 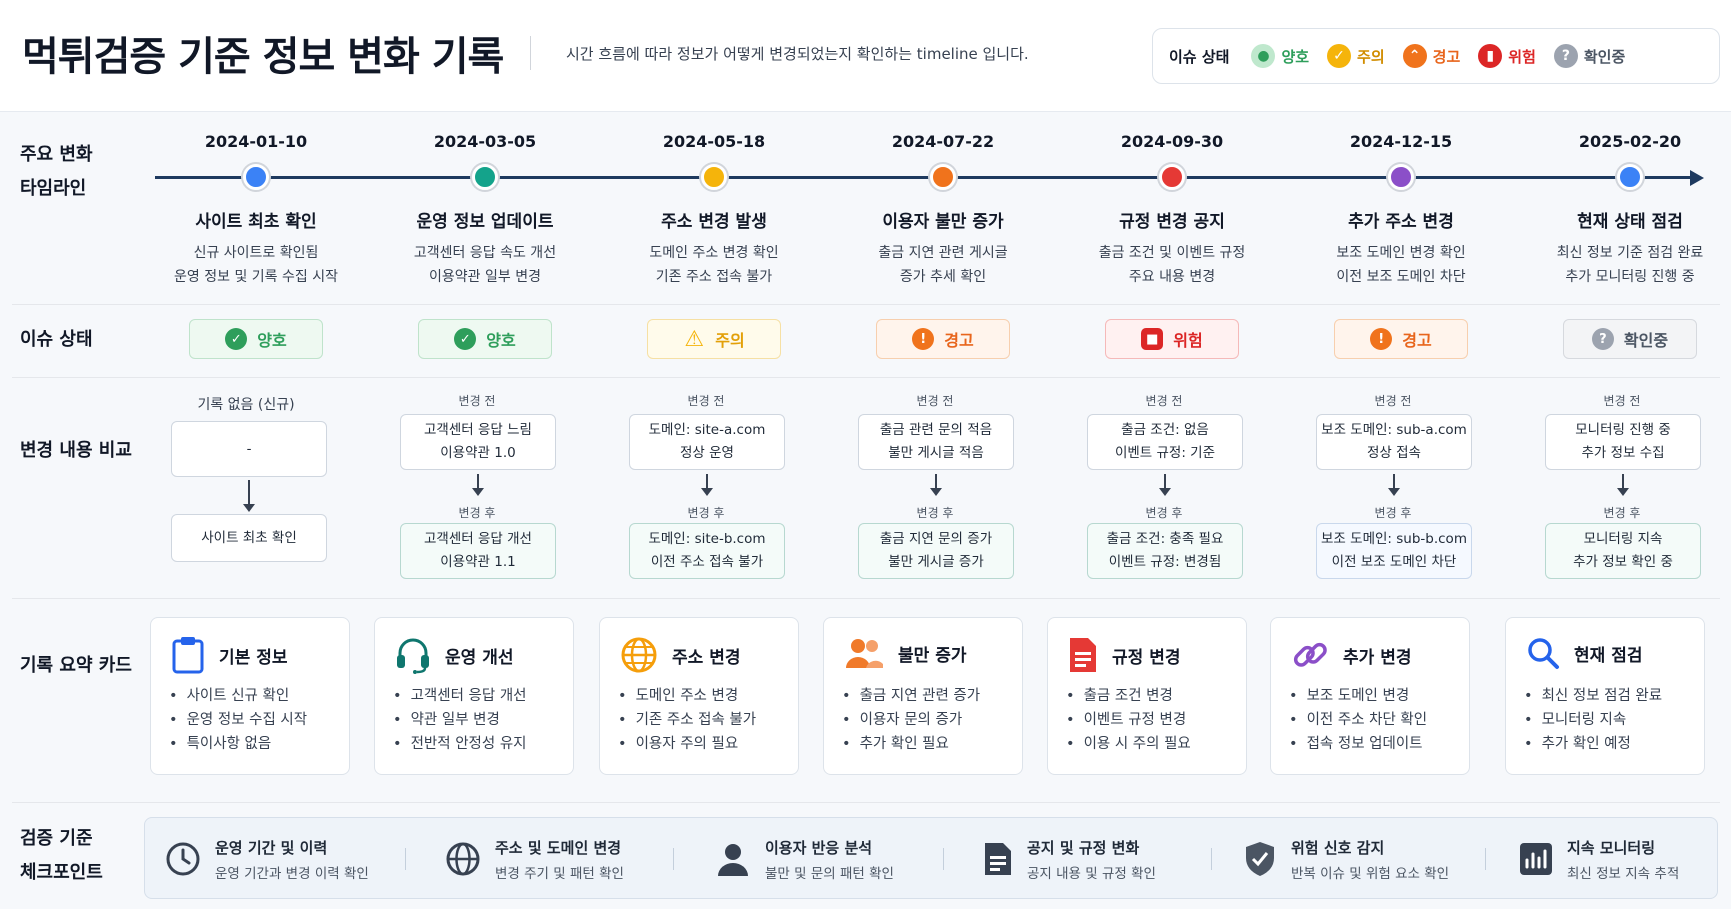 What do you see at coordinates (238, 720) in the screenshot?
I see `card-list: 사이트 신규 확인운영 정보 수집 시작특이사항 없음` at bounding box center [238, 720].